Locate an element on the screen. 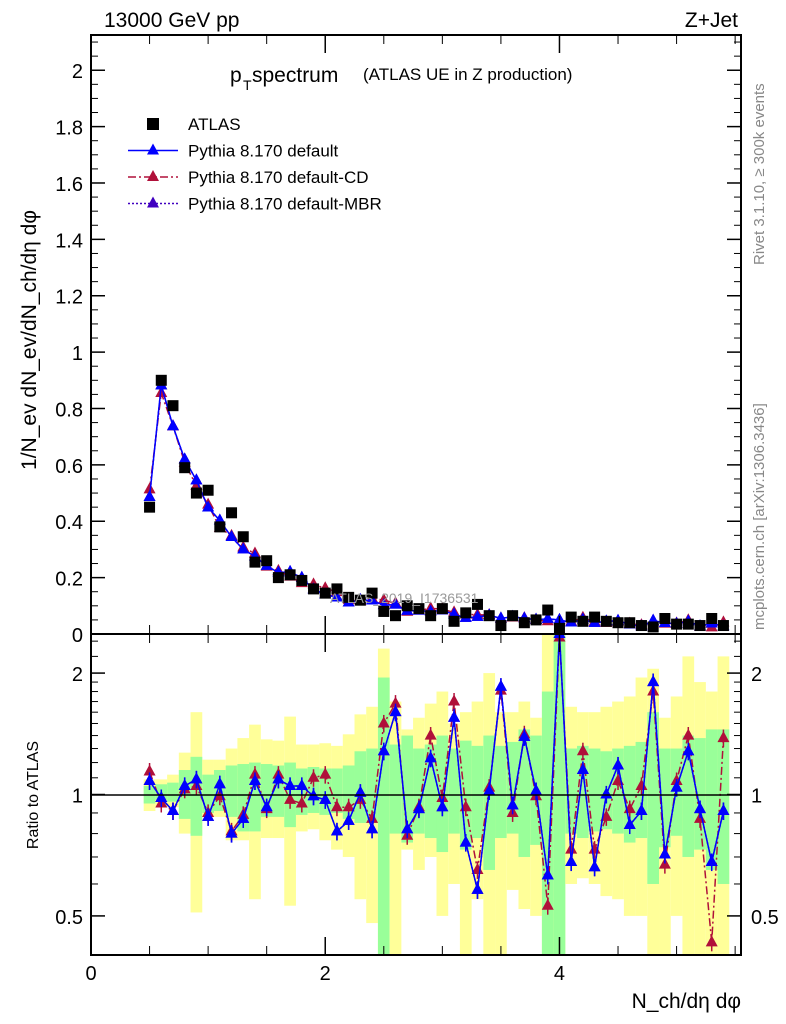 Image resolution: width=786 pixels, height=1024 pixels. y-tick-label: 1.6 is located at coordinates (69, 185).